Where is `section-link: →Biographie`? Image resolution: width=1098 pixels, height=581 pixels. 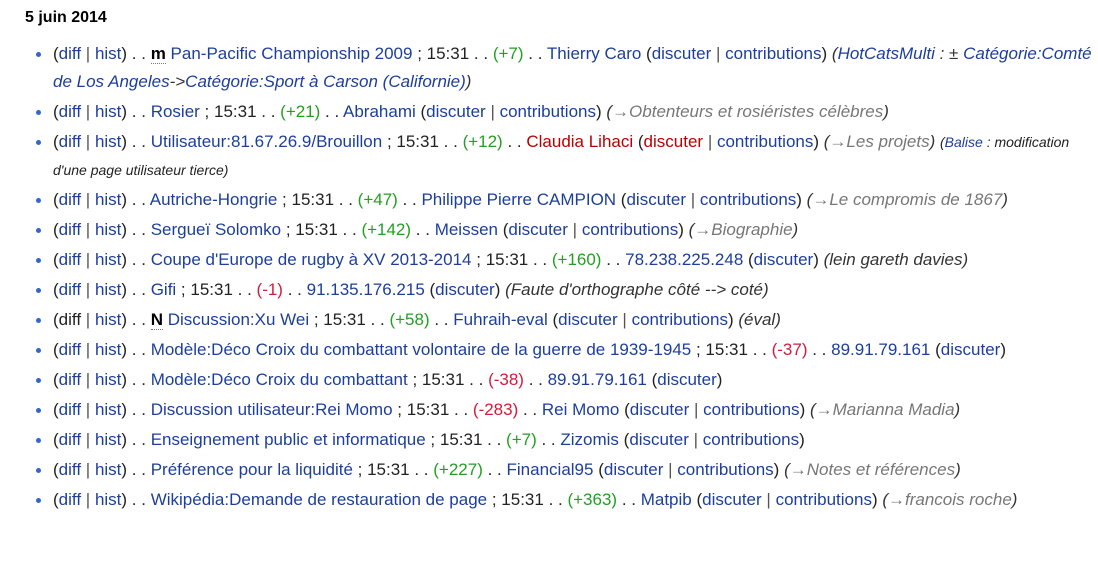
section-link: →Biographie is located at coordinates (743, 229).